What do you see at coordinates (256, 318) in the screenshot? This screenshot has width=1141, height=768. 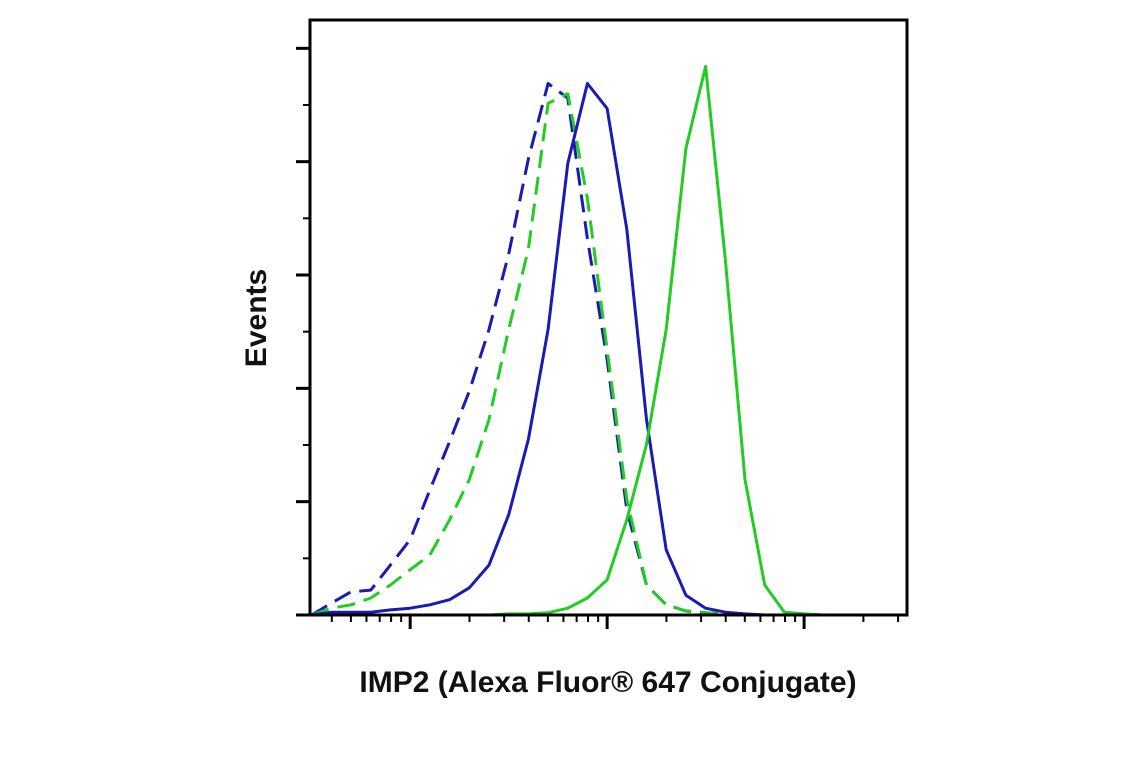 I see `y-axis-label: Events` at bounding box center [256, 318].